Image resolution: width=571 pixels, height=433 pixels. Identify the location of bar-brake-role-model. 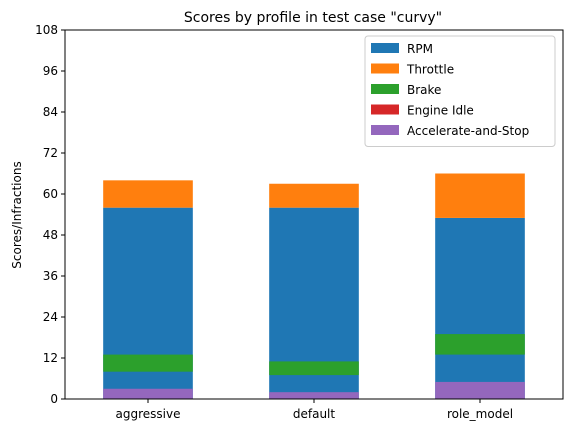
(480, 344).